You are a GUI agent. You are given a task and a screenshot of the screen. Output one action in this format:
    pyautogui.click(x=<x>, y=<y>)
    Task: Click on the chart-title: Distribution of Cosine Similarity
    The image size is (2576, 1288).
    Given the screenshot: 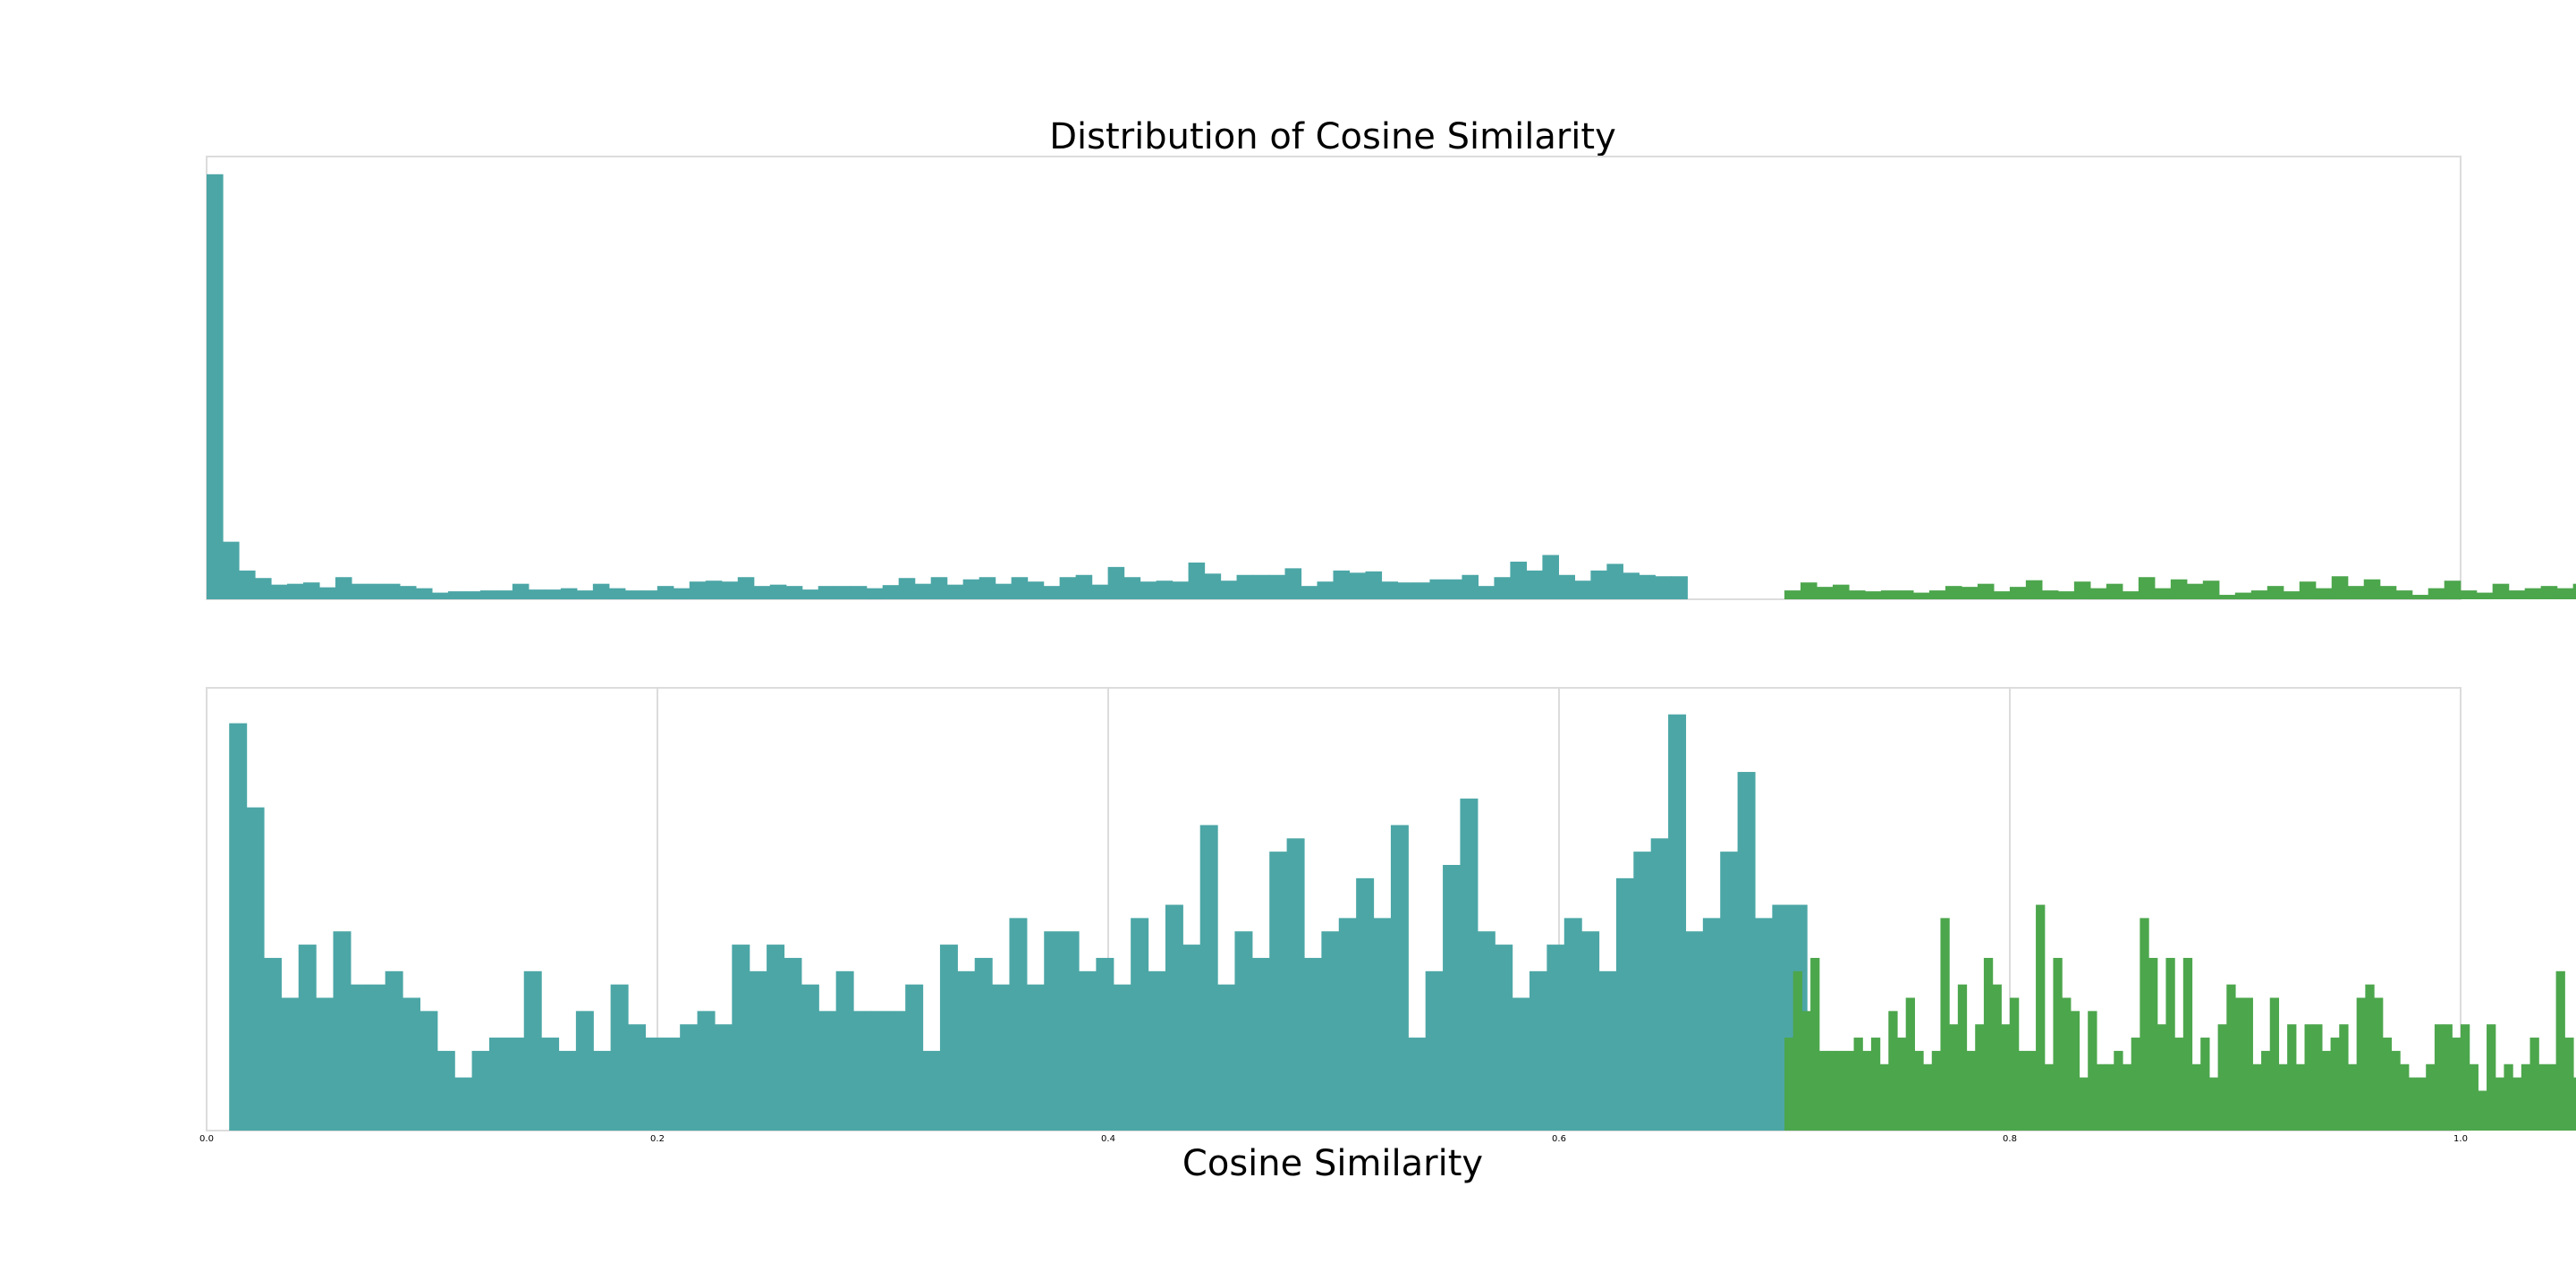 What is the action you would take?
    pyautogui.click(x=1332, y=136)
    